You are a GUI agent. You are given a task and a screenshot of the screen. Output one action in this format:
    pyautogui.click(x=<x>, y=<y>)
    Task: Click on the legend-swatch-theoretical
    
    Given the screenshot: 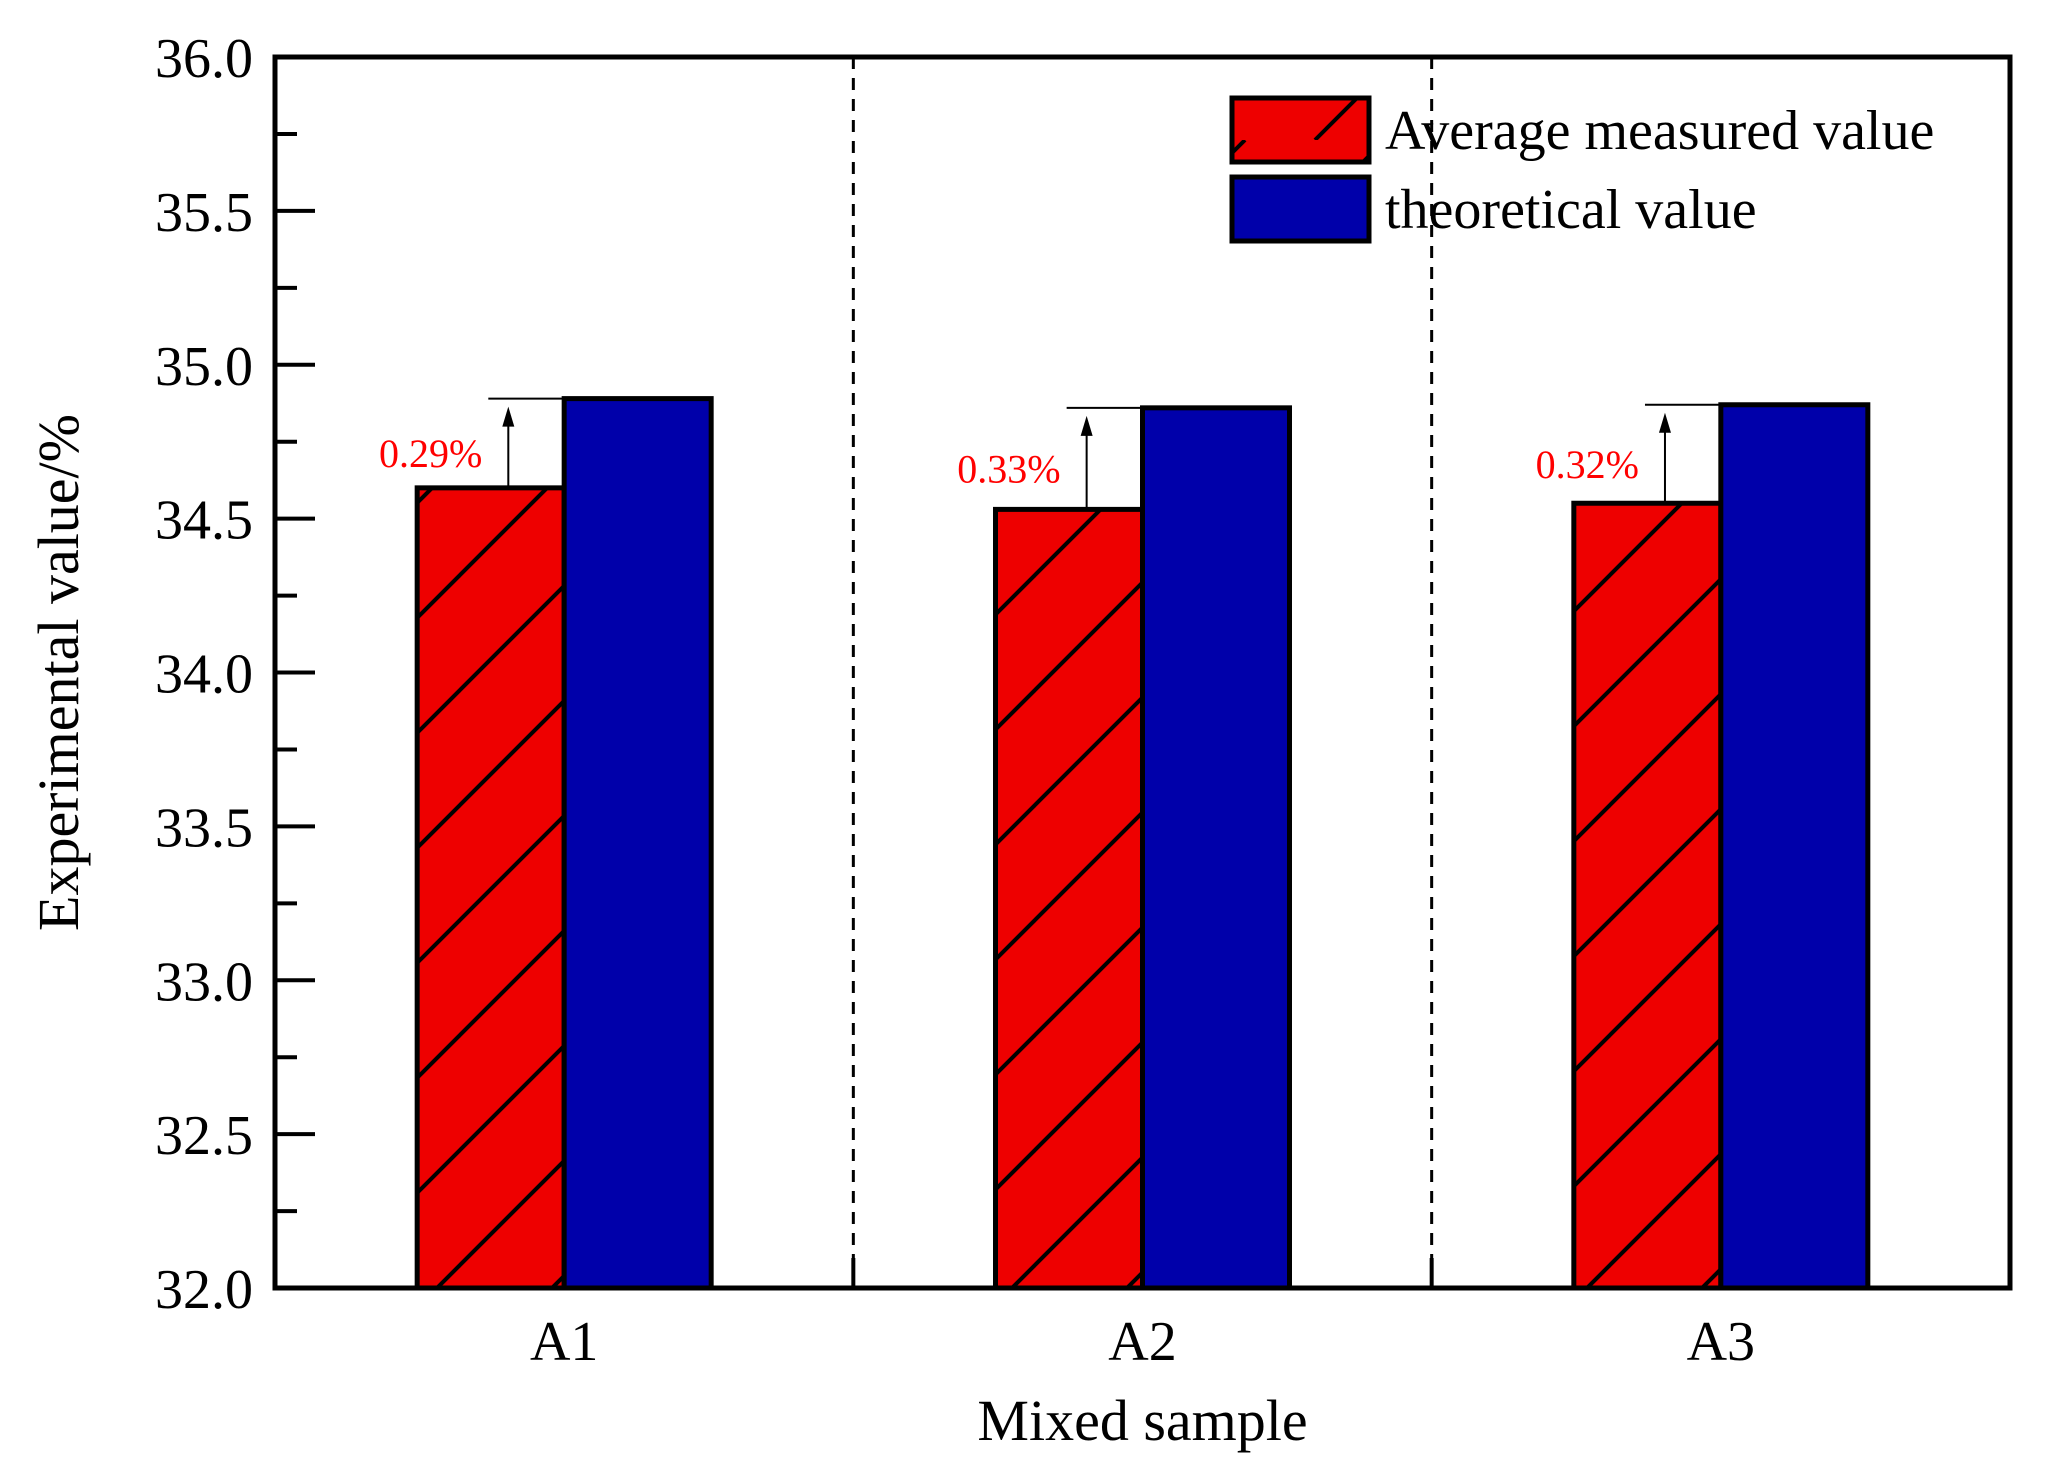 What is the action you would take?
    pyautogui.click(x=1300, y=209)
    